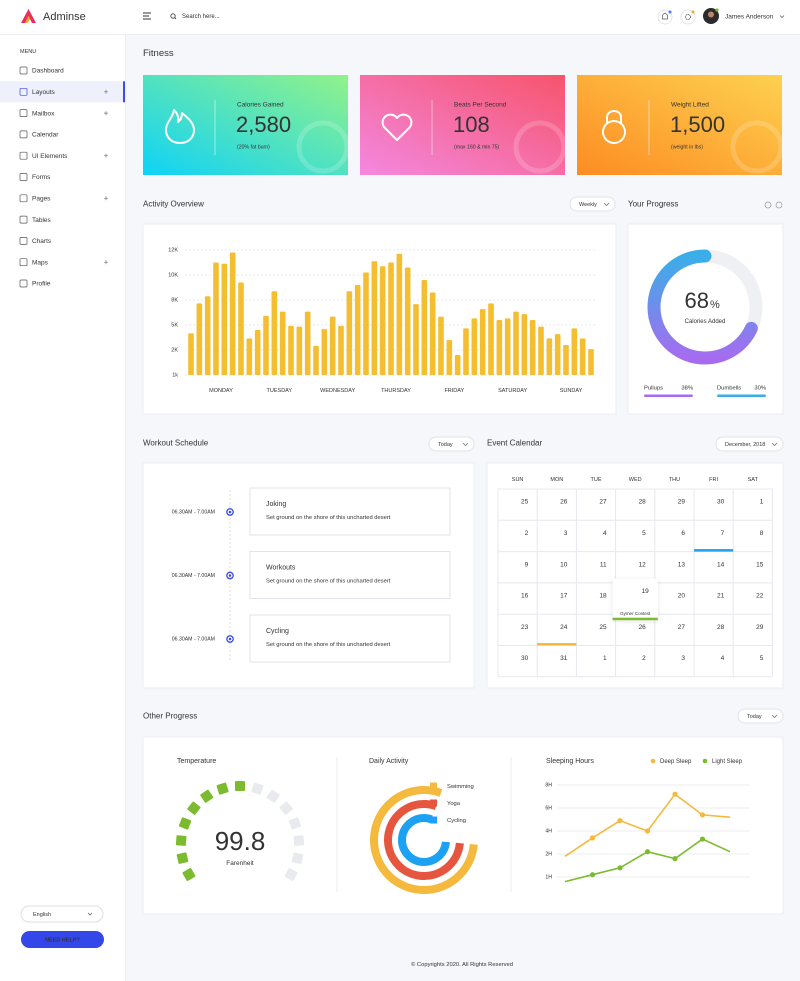 This screenshot has height=981, width=800. What do you see at coordinates (688, 17) in the screenshot?
I see `settings-button` at bounding box center [688, 17].